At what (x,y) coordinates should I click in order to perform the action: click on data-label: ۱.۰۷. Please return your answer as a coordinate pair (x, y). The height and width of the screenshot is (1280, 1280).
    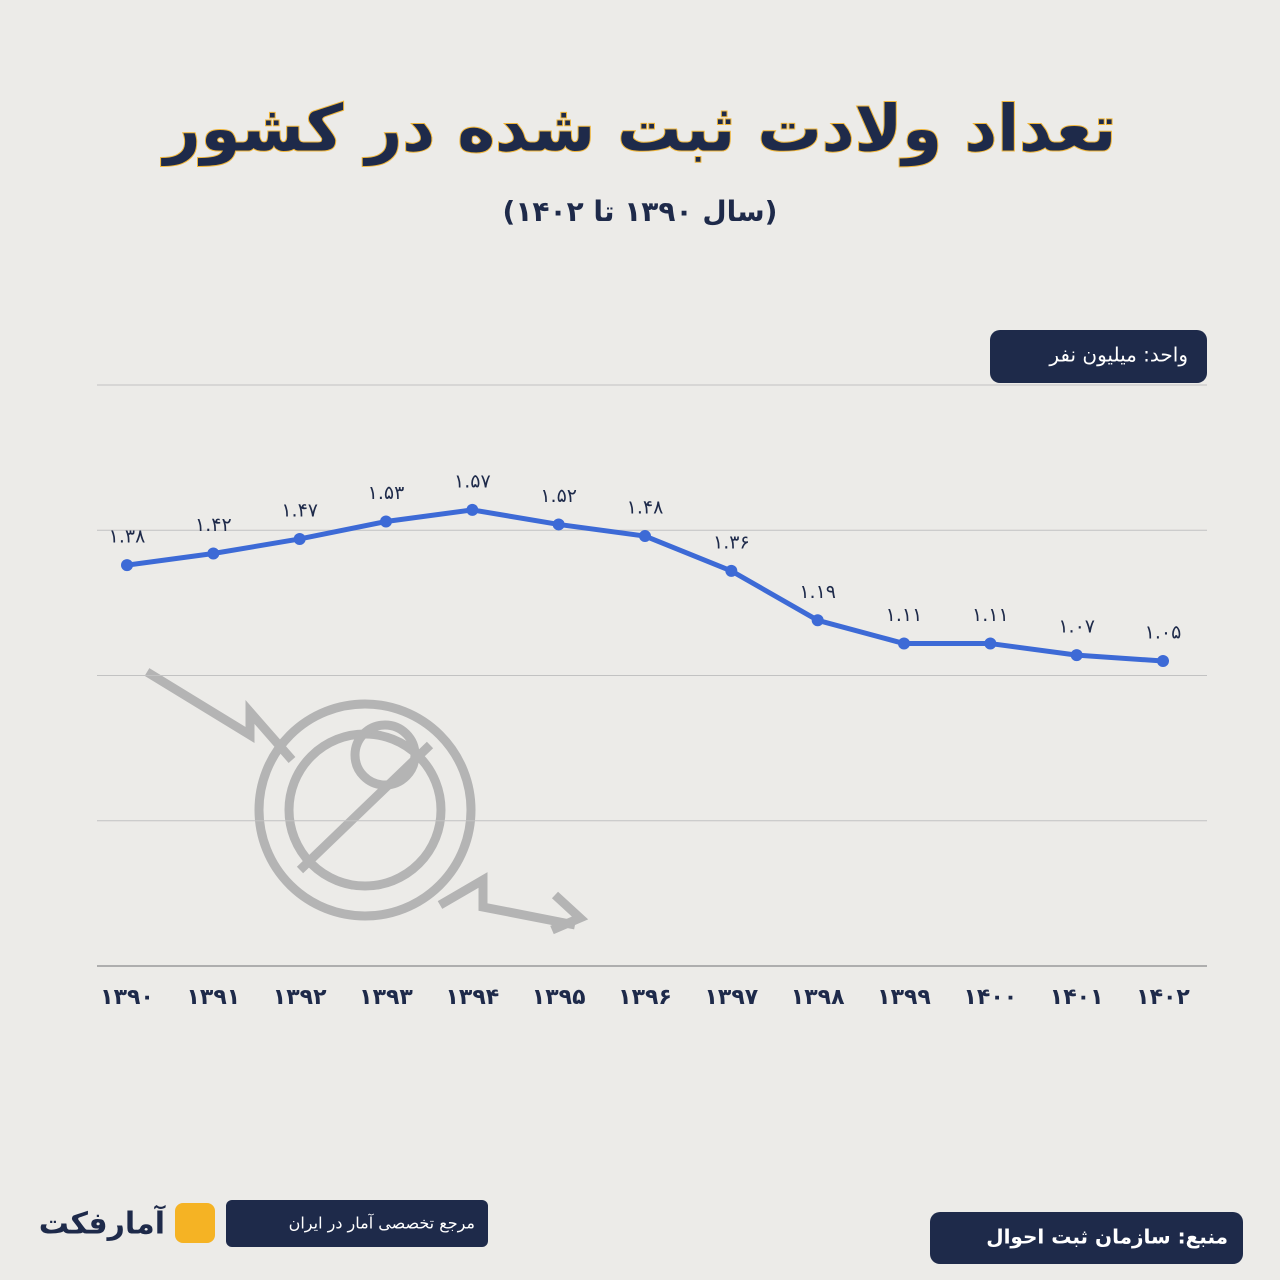
    Looking at the image, I should click on (1076, 627).